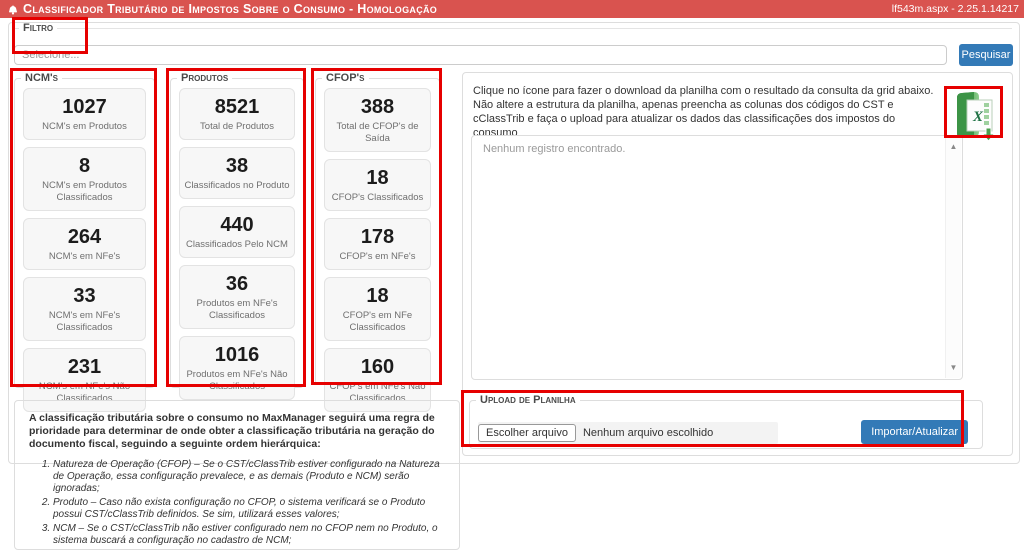 The image size is (1024, 550). What do you see at coordinates (237, 368) in the screenshot?
I see `stat-card: 1016 Produtos em NFe's Não Classificados` at bounding box center [237, 368].